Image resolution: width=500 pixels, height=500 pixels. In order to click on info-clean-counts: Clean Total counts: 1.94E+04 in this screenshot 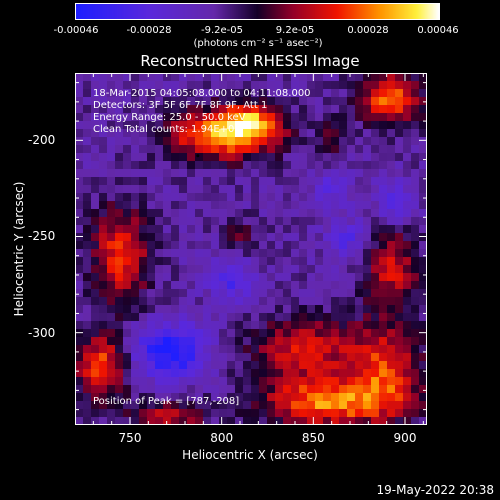, I will do `click(167, 129)`.